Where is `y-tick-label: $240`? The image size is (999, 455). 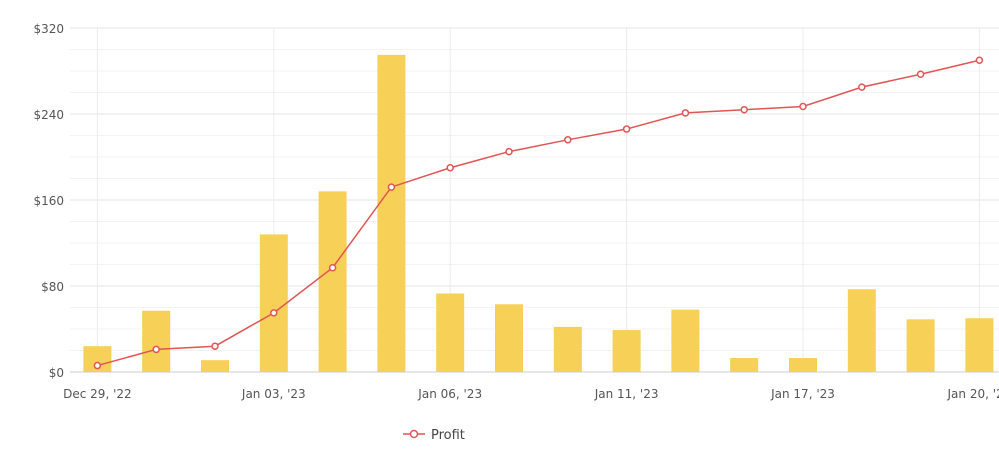
y-tick-label: $240 is located at coordinates (48, 115).